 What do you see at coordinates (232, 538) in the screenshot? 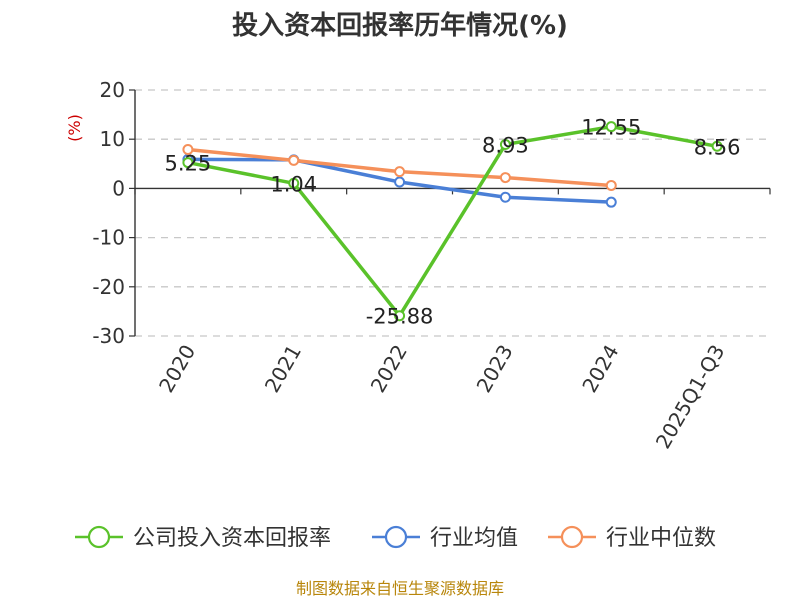
I see `legend-label: 公司投入资本回报率` at bounding box center [232, 538].